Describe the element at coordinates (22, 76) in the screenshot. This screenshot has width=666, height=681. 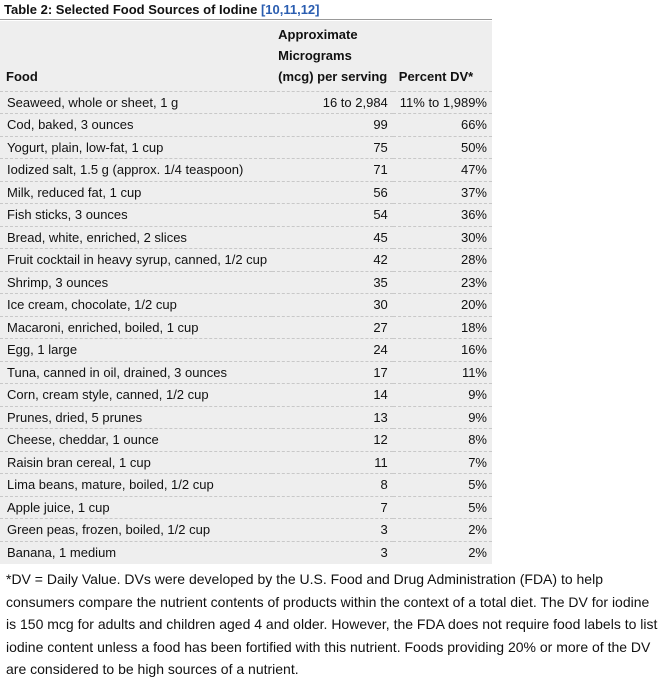
I see `header-cell: Food` at that location.